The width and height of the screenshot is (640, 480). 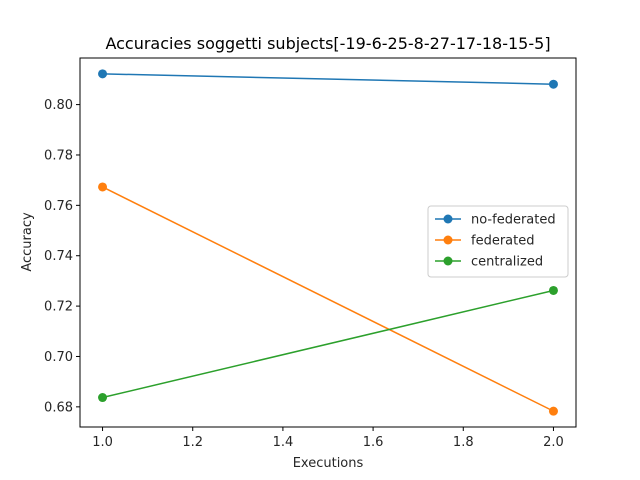 What do you see at coordinates (58, 155) in the screenshot?
I see `y-tick-label: 0.78` at bounding box center [58, 155].